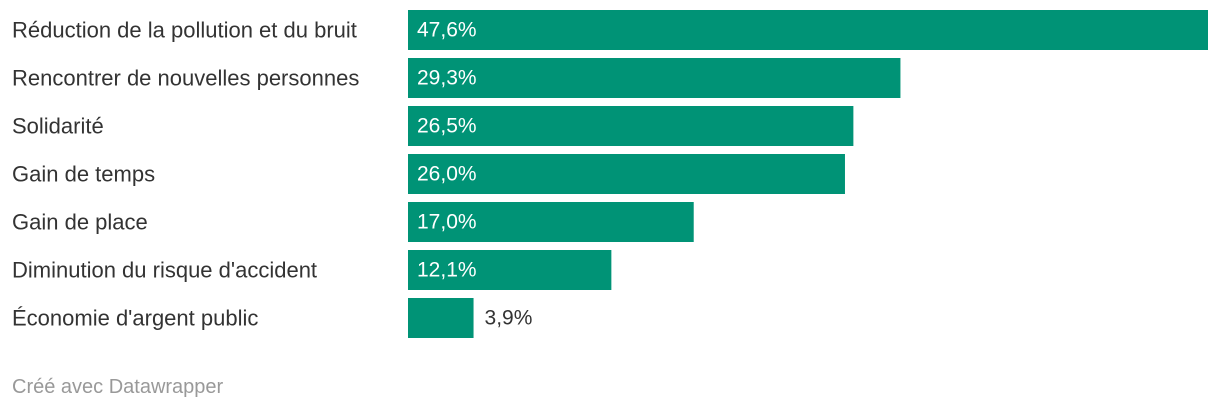  I want to click on value-label: 17,0%, so click(447, 222).